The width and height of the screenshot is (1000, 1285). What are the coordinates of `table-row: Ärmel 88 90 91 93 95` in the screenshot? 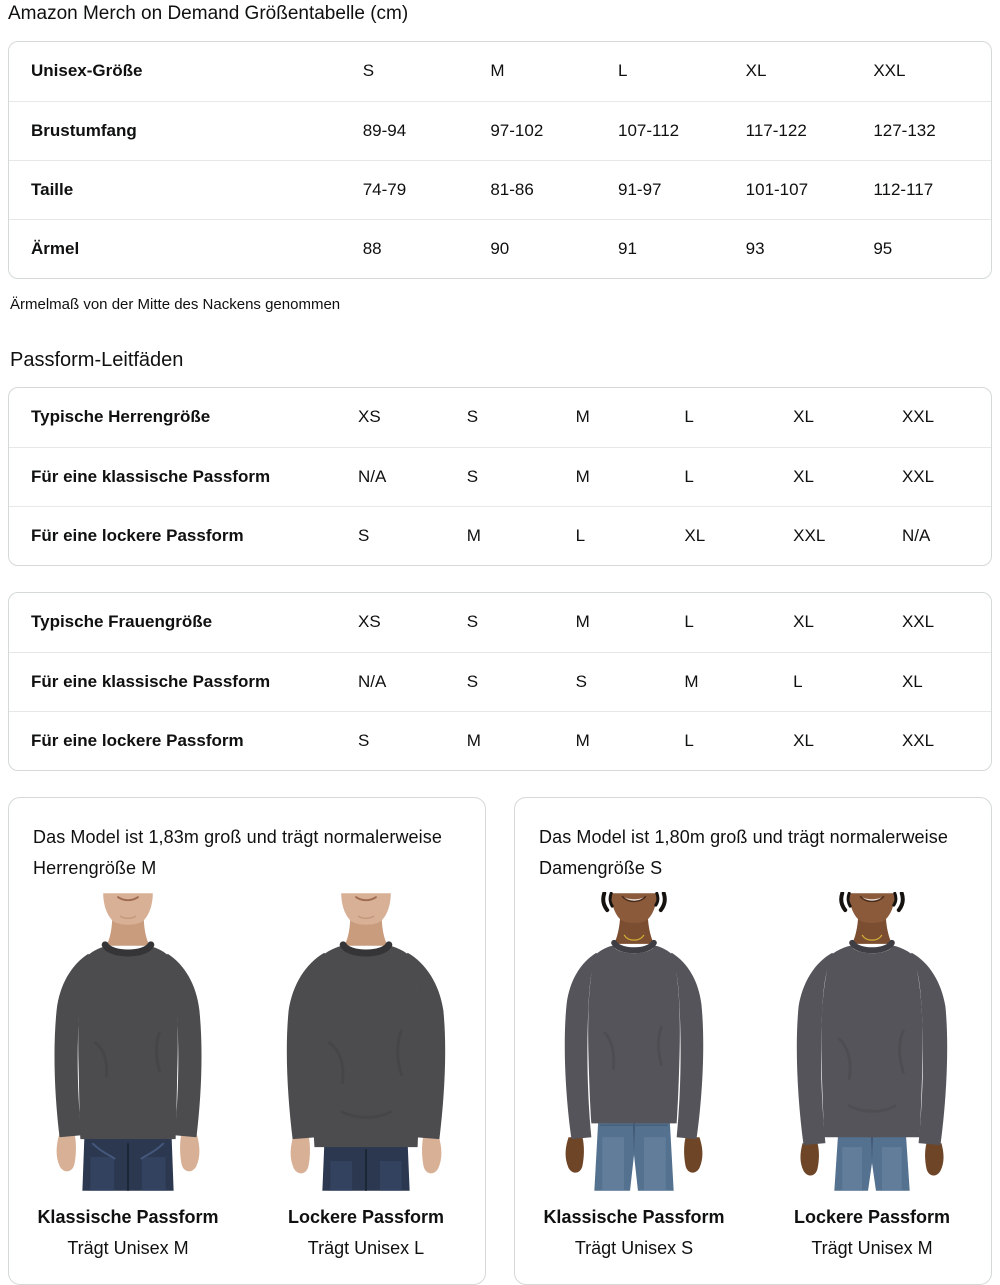 It's located at (500, 248).